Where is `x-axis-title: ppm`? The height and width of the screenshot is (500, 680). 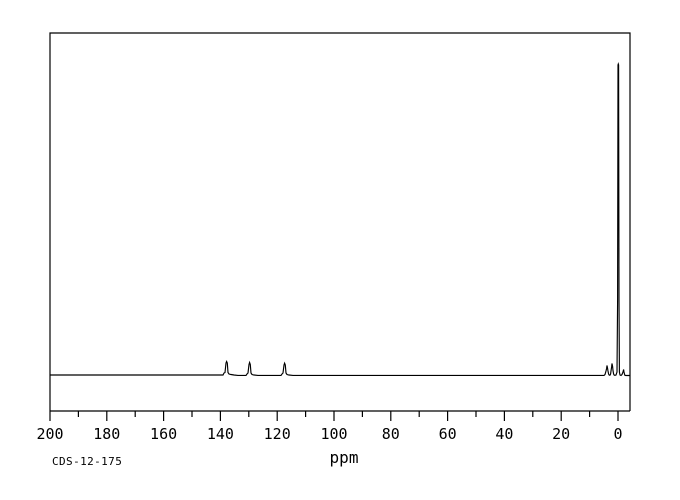 x-axis-title: ppm is located at coordinates (344, 457).